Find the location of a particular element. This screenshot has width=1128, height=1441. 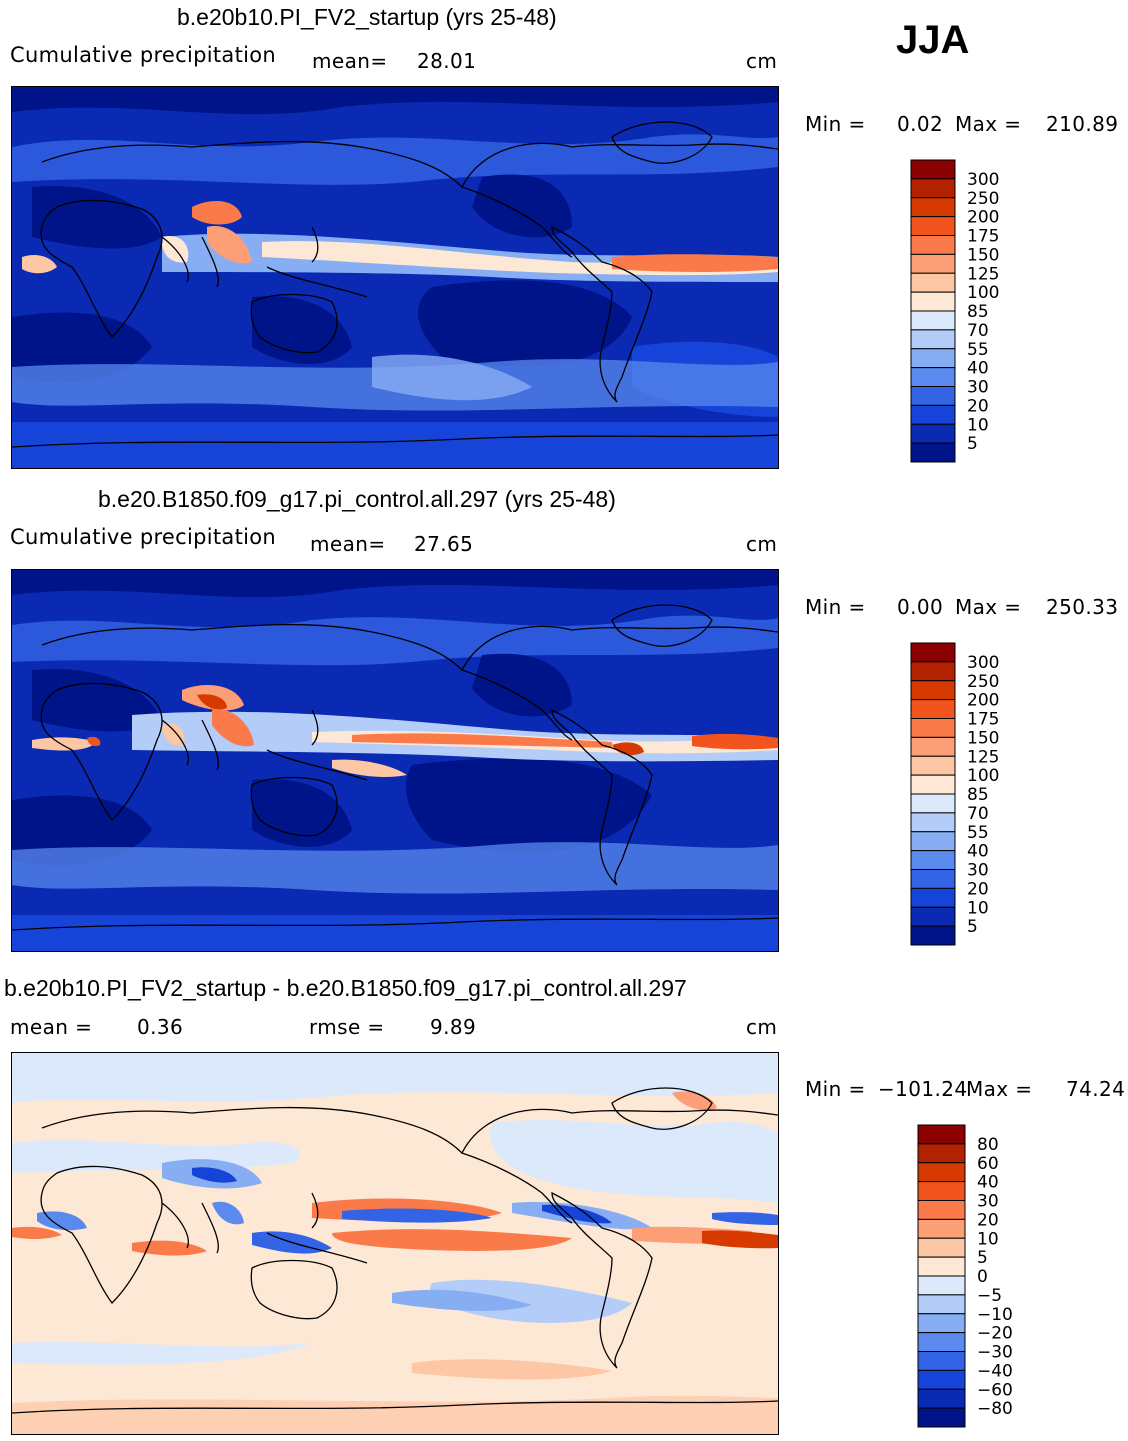

panel-3-mean-label: mean = is located at coordinates (51, 1027).